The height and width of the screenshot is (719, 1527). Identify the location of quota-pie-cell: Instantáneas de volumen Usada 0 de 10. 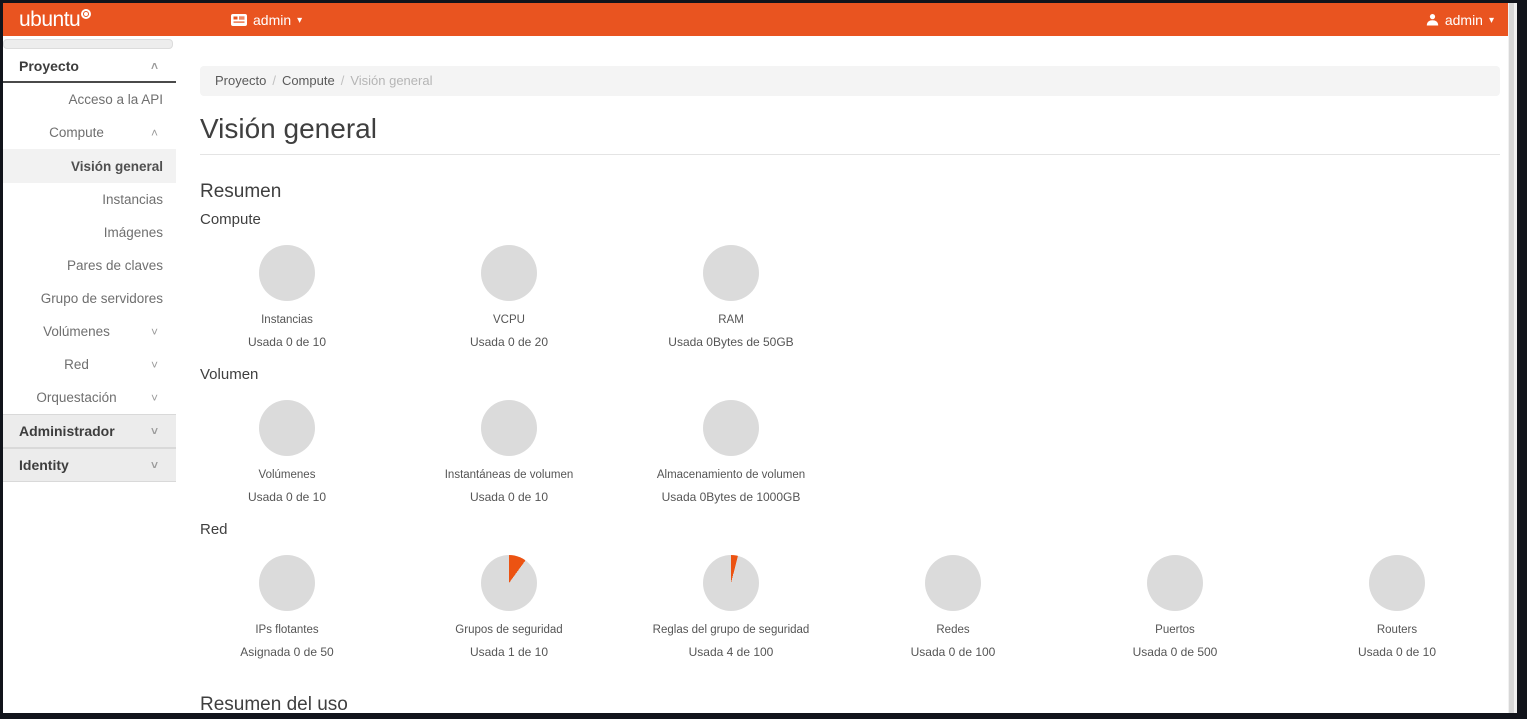
(509, 452).